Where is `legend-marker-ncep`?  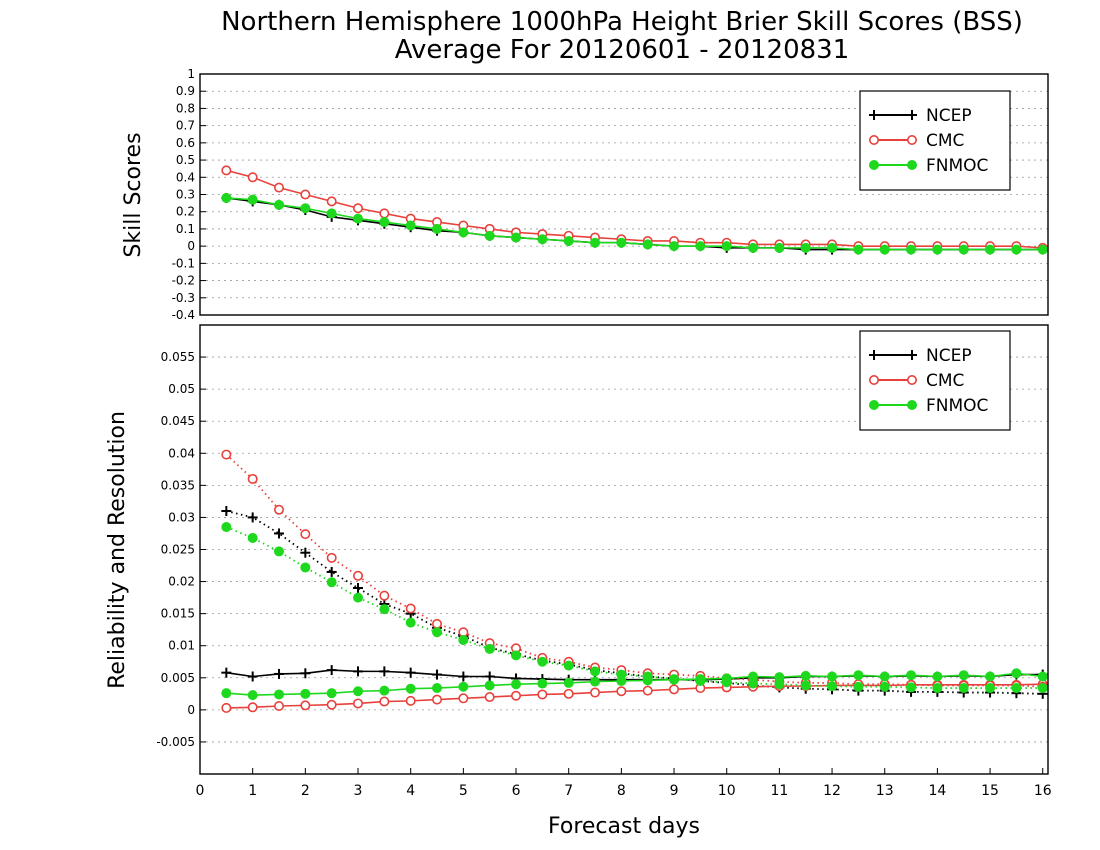
legend-marker-ncep is located at coordinates (912, 355).